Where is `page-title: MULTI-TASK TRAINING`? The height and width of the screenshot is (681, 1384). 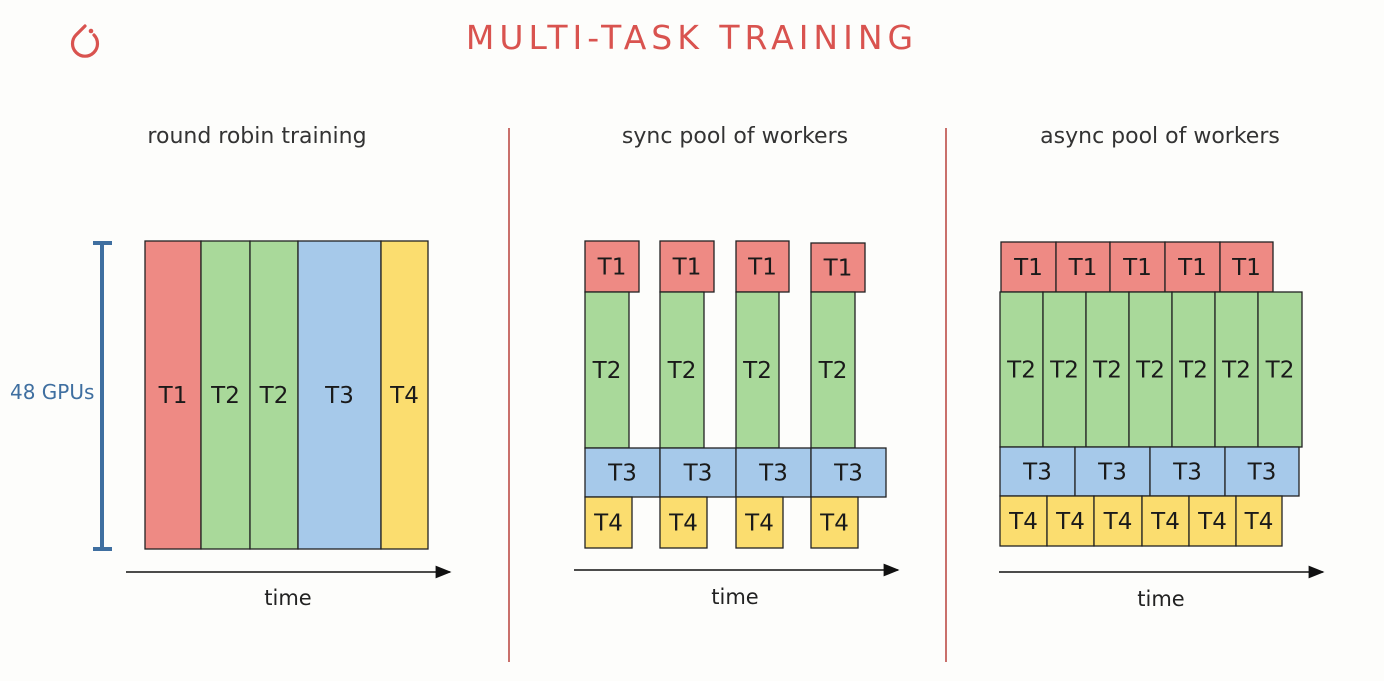
page-title: MULTI-TASK TRAINING is located at coordinates (692, 37).